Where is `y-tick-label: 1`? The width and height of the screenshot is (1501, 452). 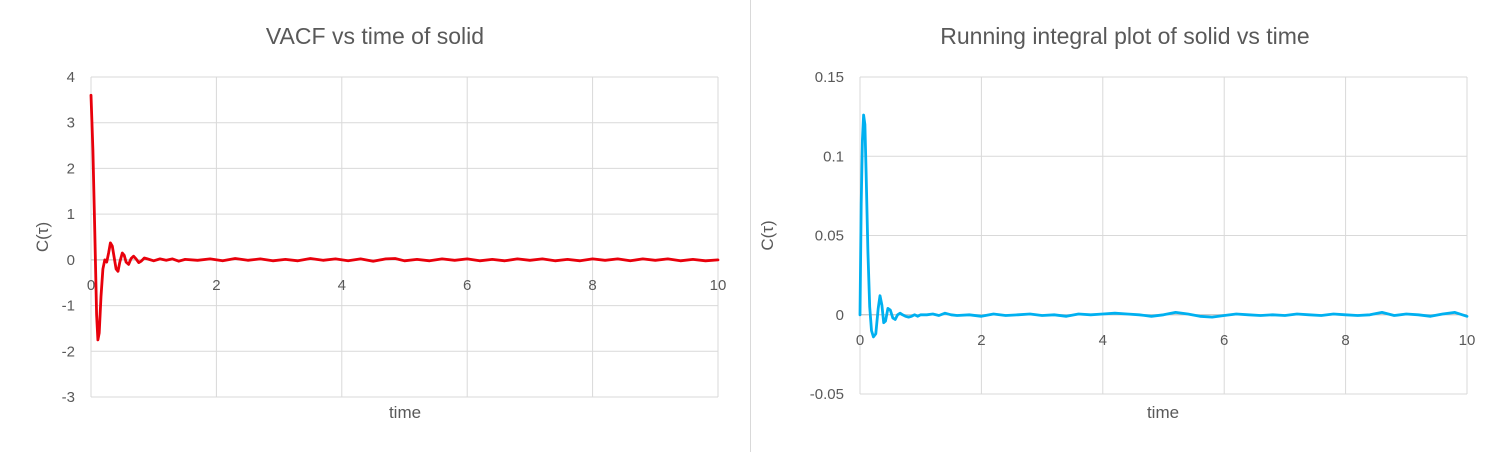 y-tick-label: 1 is located at coordinates (71, 214).